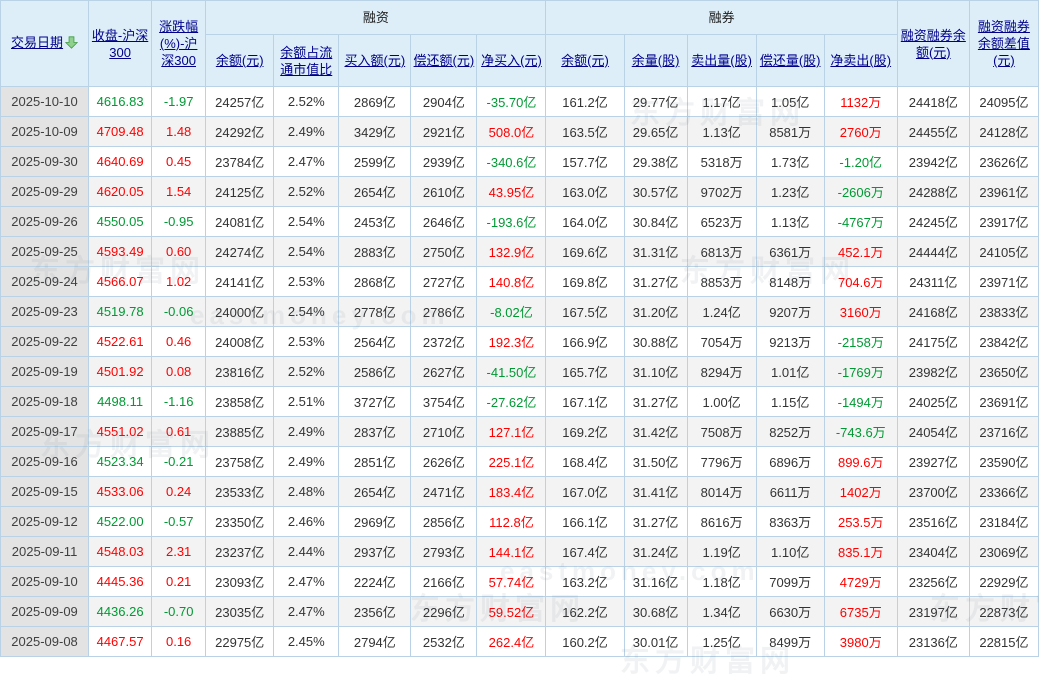  Describe the element at coordinates (511, 60) in the screenshot. I see `col-header-rz-net: 净买入(元)` at that location.